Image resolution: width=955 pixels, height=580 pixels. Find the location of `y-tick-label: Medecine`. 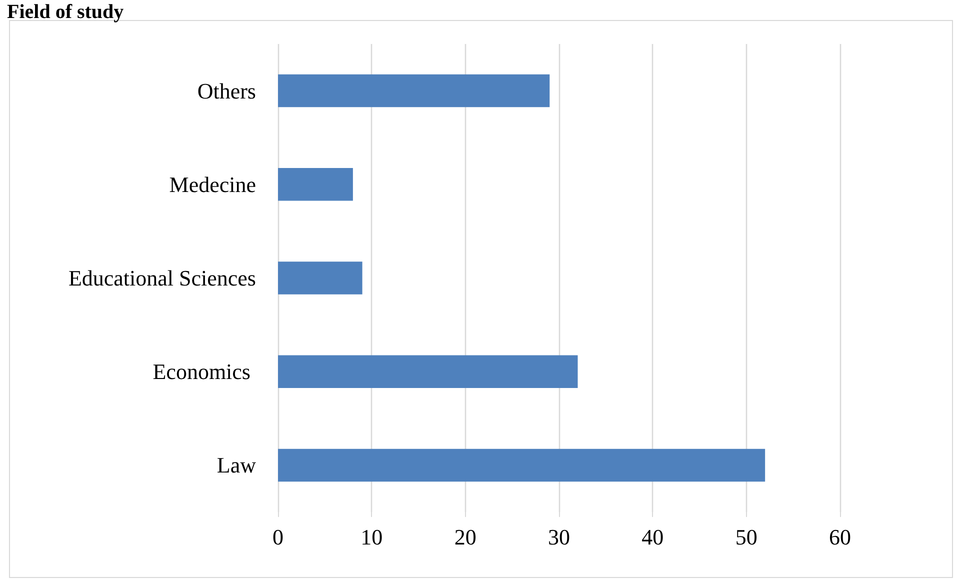

y-tick-label: Medecine is located at coordinates (212, 184).